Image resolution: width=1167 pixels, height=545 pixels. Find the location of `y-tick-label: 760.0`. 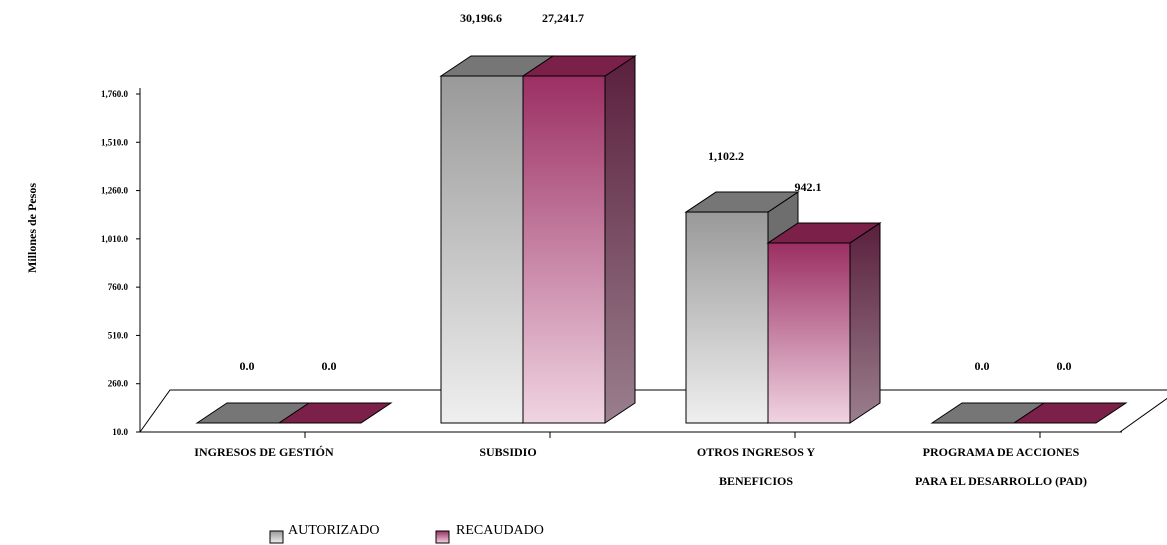

y-tick-label: 760.0 is located at coordinates (118, 287).